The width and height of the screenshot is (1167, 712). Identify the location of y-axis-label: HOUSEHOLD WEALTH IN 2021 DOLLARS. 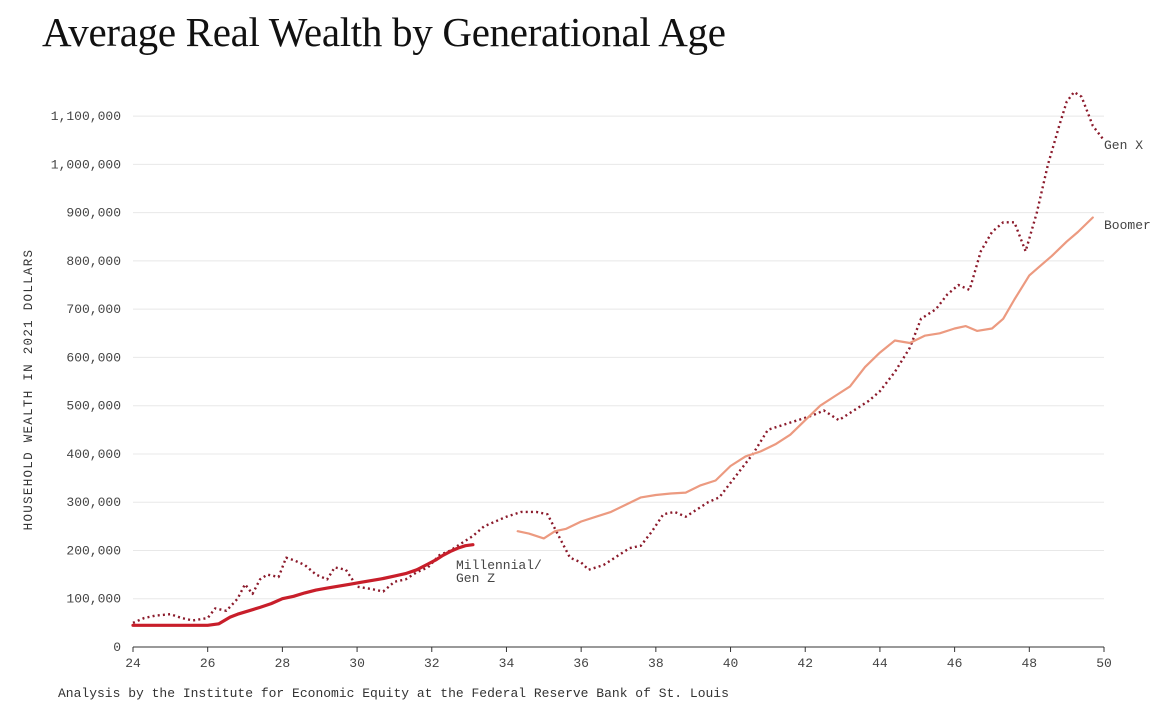
(29, 390).